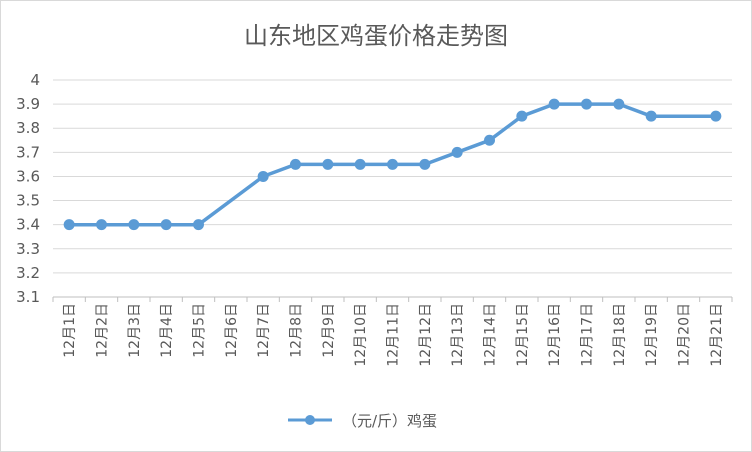 The image size is (752, 452). I want to click on x-tick-label: 12月13日, so click(458, 335).